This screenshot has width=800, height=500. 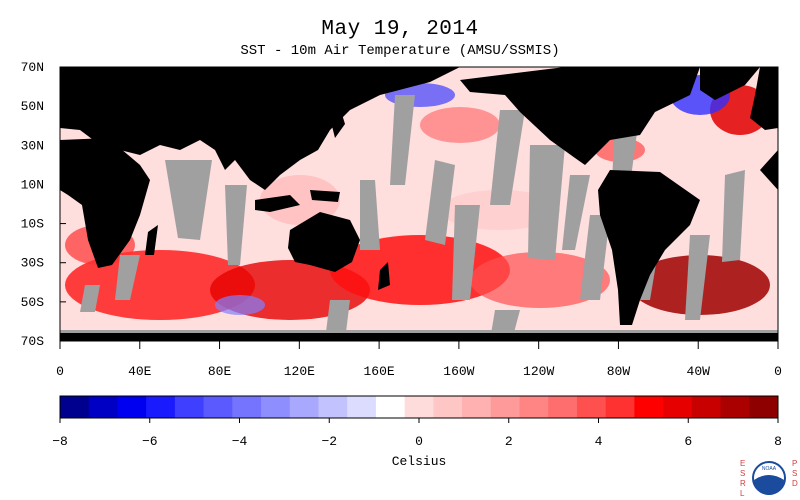 What do you see at coordinates (599, 441) in the screenshot?
I see `colorbar-tick-label: 4` at bounding box center [599, 441].